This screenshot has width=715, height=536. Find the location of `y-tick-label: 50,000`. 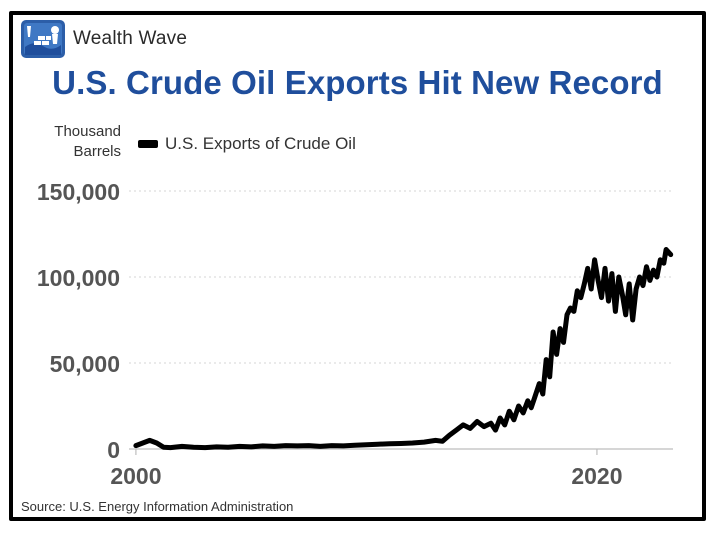

y-tick-label: 50,000 is located at coordinates (85, 364).